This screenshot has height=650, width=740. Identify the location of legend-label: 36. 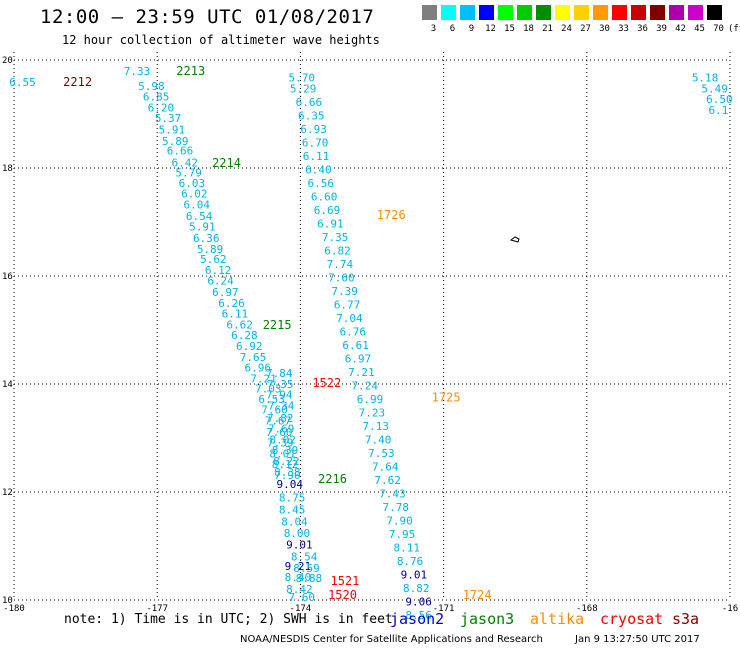
(642, 29).